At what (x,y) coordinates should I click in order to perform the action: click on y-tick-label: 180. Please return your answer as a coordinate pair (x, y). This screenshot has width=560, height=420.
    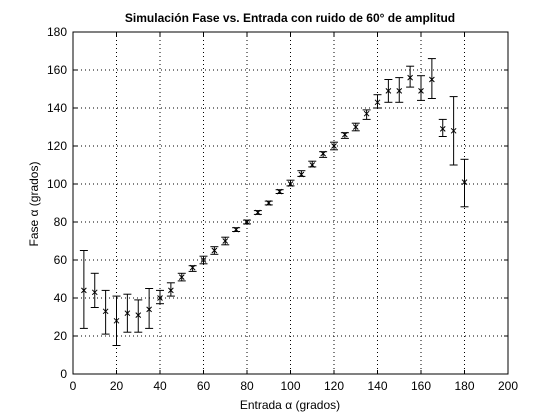
    Looking at the image, I should click on (57, 32).